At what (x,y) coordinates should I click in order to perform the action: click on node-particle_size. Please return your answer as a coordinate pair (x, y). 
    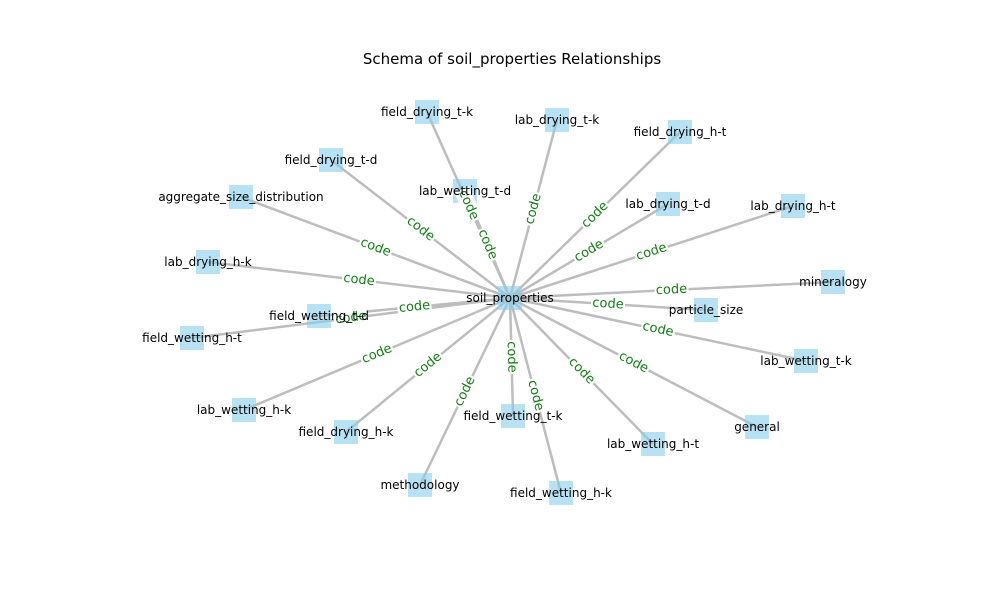
    Looking at the image, I should click on (706, 310).